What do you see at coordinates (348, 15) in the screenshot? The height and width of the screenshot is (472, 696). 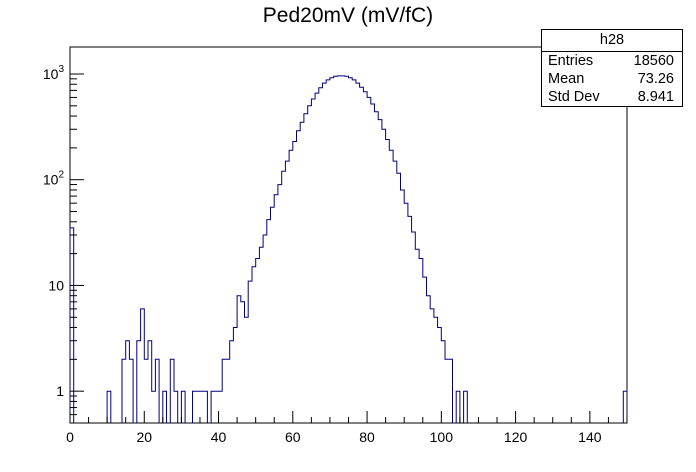 I see `chart-title: Ped20mV (mV/fC)` at bounding box center [348, 15].